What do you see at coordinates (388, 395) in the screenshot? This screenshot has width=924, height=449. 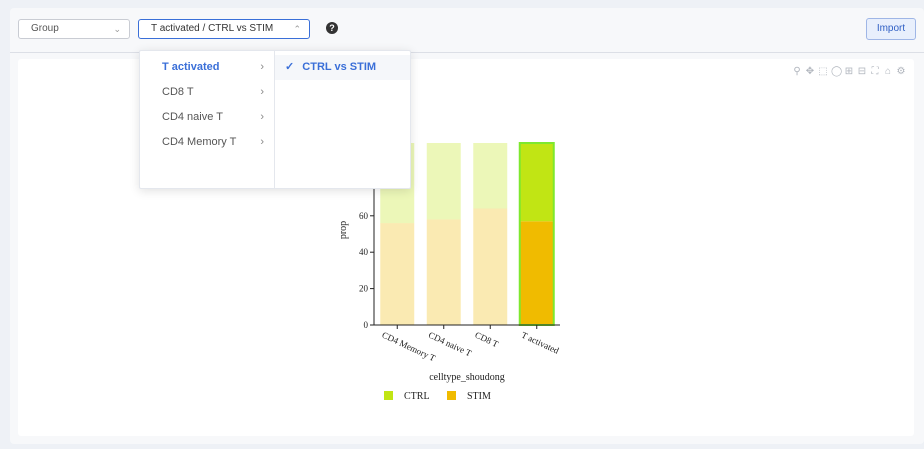 I see `legend-swatch-ctrl` at bounding box center [388, 395].